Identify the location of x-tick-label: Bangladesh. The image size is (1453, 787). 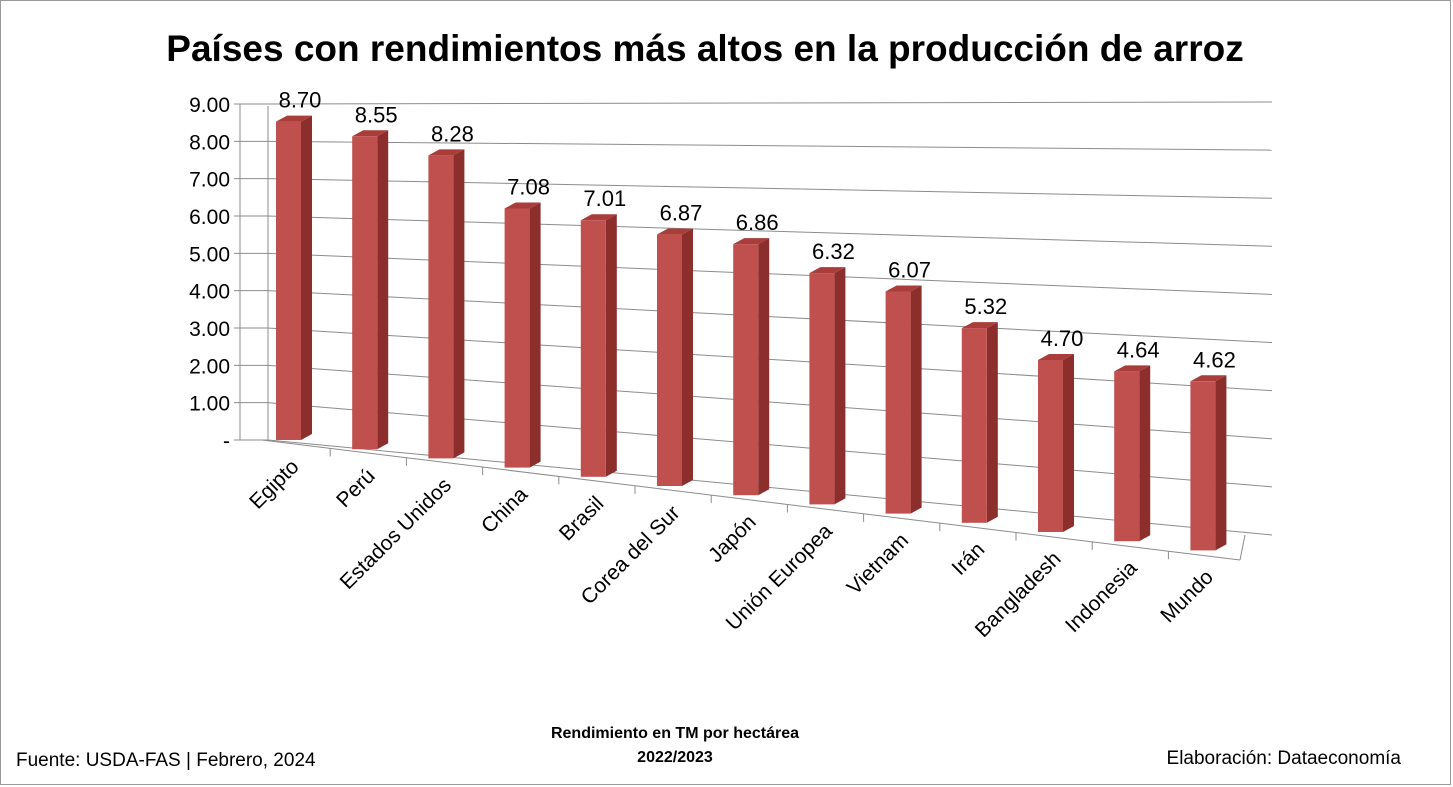
(1018, 594).